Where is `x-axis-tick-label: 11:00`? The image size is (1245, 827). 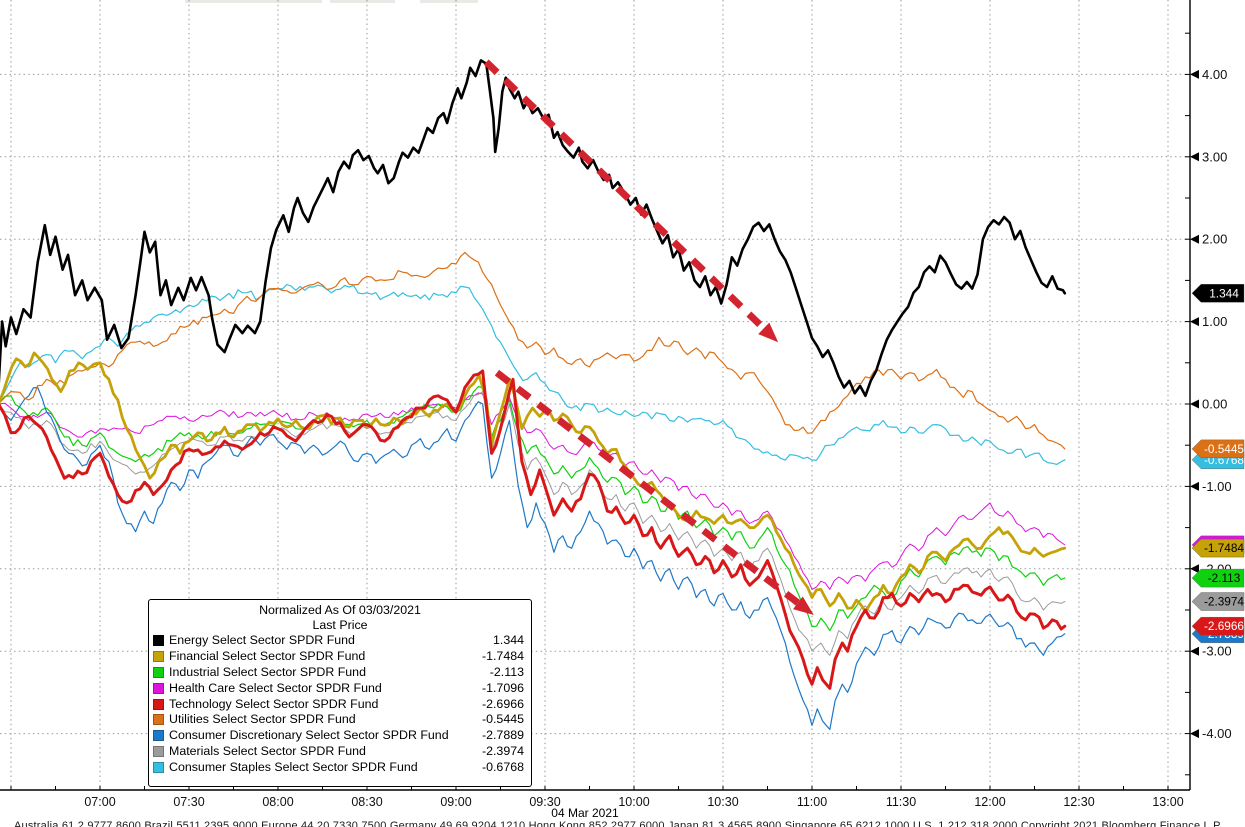 x-axis-tick-label: 11:00 is located at coordinates (812, 802).